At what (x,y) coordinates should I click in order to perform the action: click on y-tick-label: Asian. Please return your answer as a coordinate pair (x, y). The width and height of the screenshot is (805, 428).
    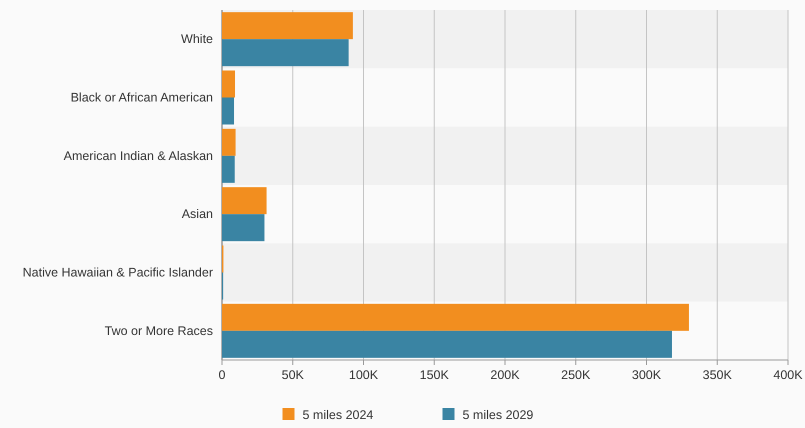
    Looking at the image, I should click on (198, 214).